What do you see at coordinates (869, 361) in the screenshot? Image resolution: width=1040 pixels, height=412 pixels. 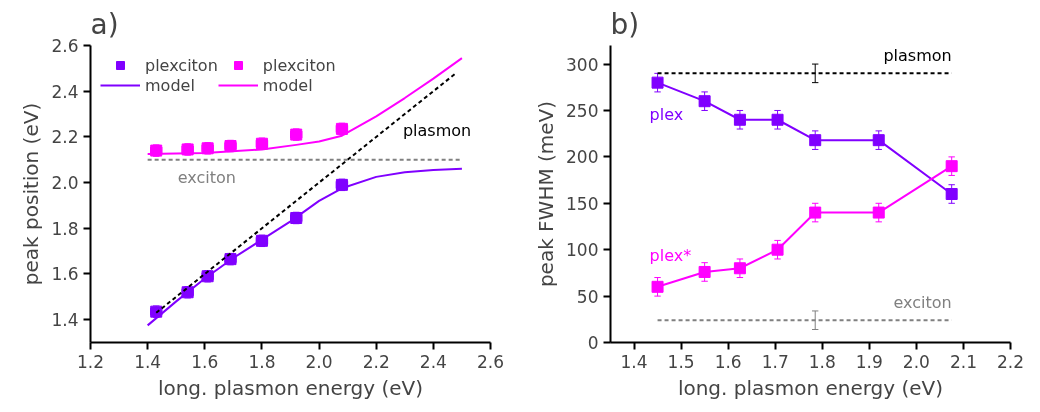 I see `x-tick-label: 1.9` at bounding box center [869, 361].